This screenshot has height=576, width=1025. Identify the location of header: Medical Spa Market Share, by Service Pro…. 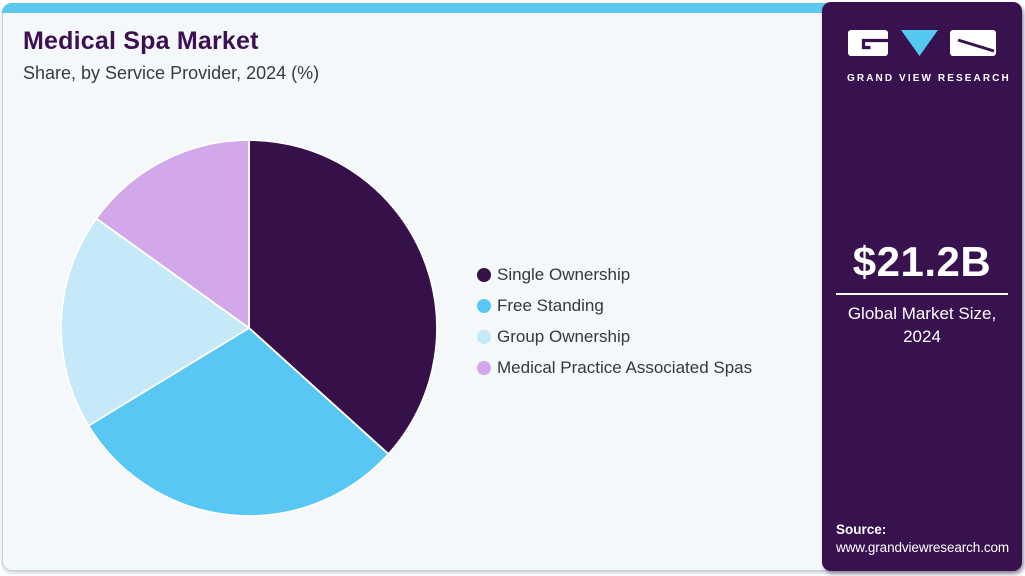
(171, 55).